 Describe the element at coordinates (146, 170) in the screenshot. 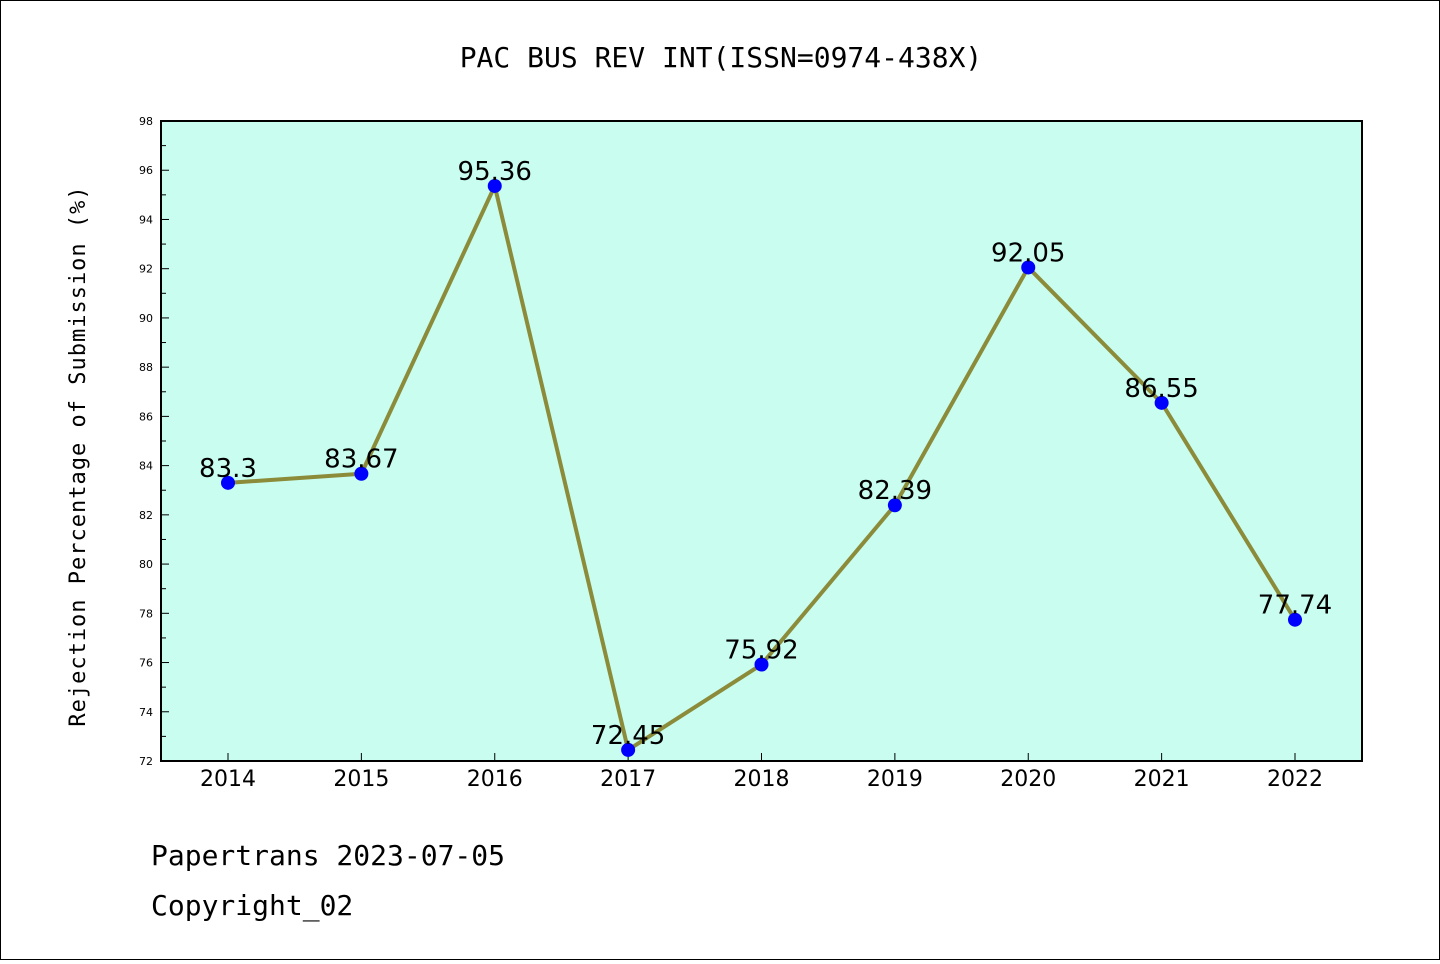

I see `y-tick-label: 96` at that location.